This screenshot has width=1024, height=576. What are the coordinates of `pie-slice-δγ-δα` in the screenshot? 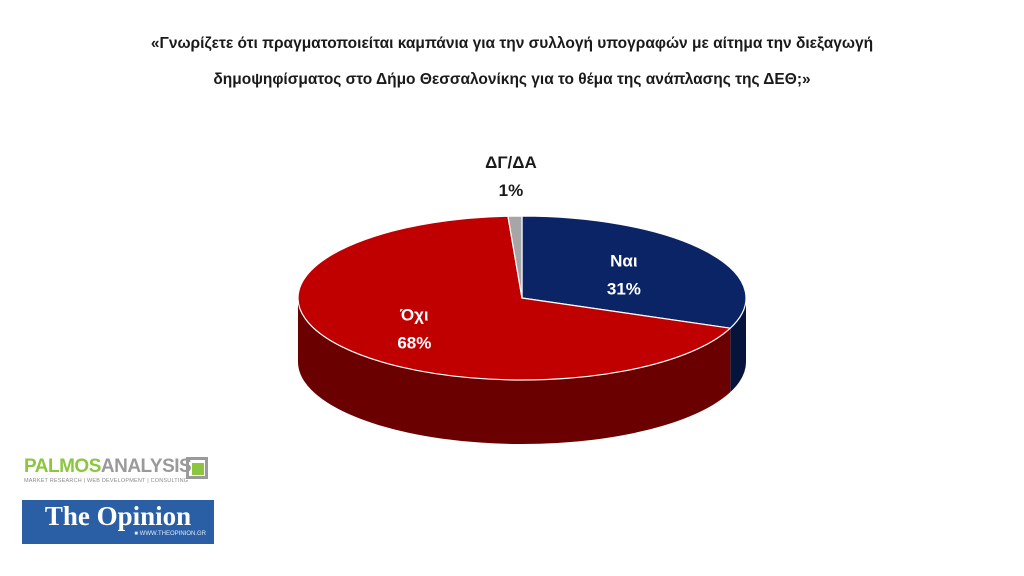 It's located at (515, 257).